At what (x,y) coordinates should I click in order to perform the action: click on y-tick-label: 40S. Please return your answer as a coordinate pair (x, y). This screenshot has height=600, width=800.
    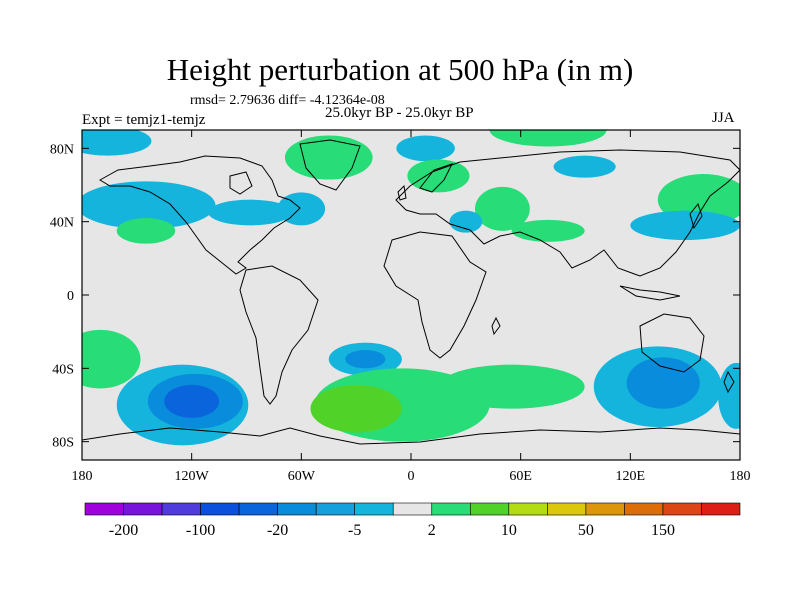
    Looking at the image, I should click on (63, 369).